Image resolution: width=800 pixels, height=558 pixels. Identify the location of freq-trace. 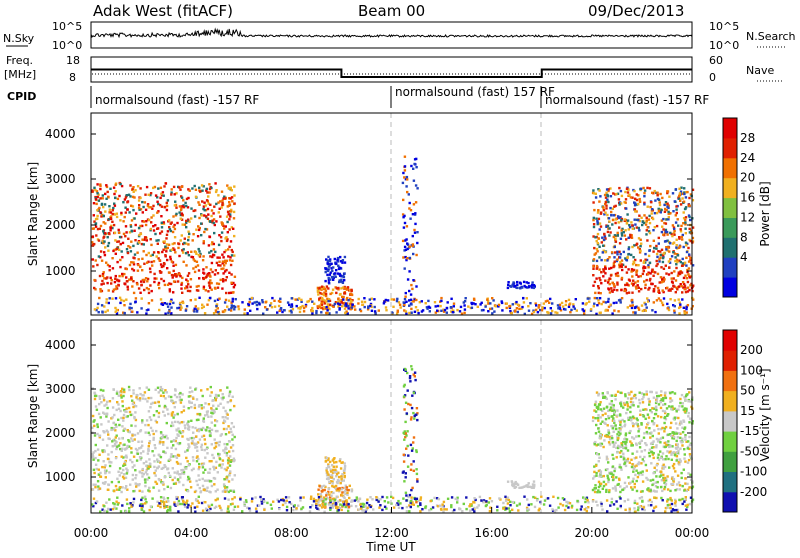
(391, 74).